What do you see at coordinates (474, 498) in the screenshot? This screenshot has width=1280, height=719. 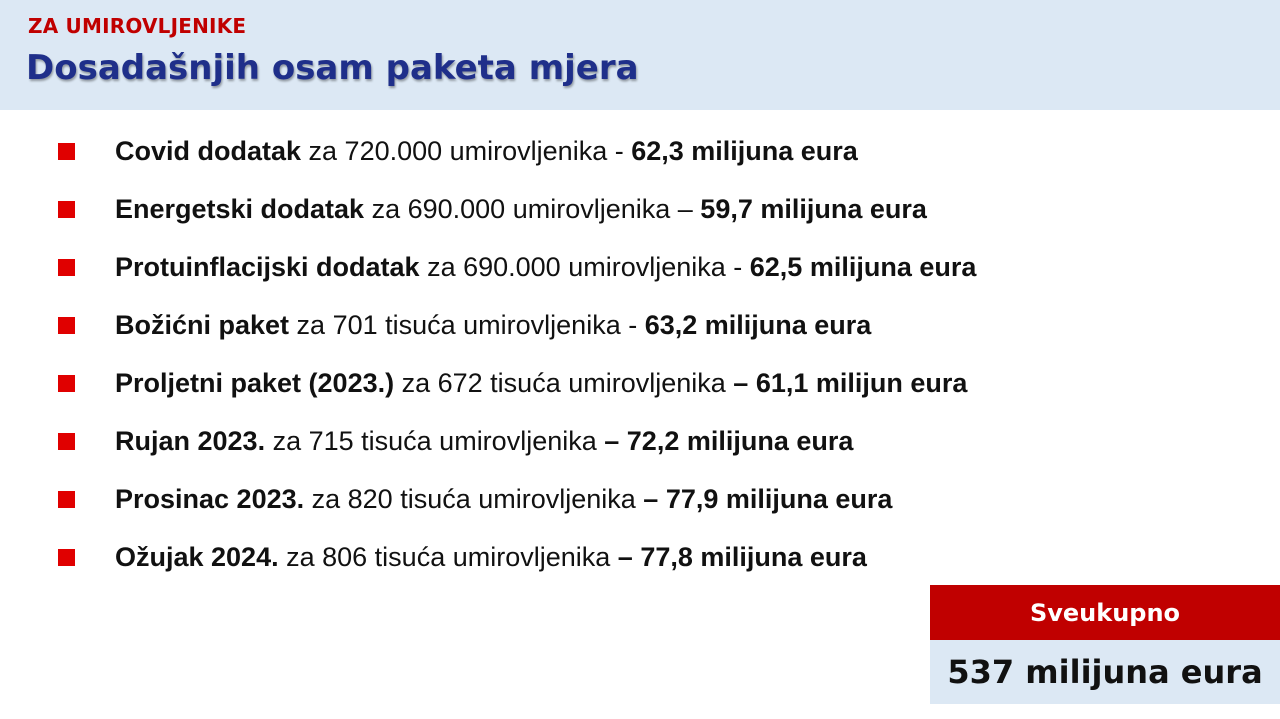 I see `item-detail: za 820 tisuća umirovljenika` at bounding box center [474, 498].